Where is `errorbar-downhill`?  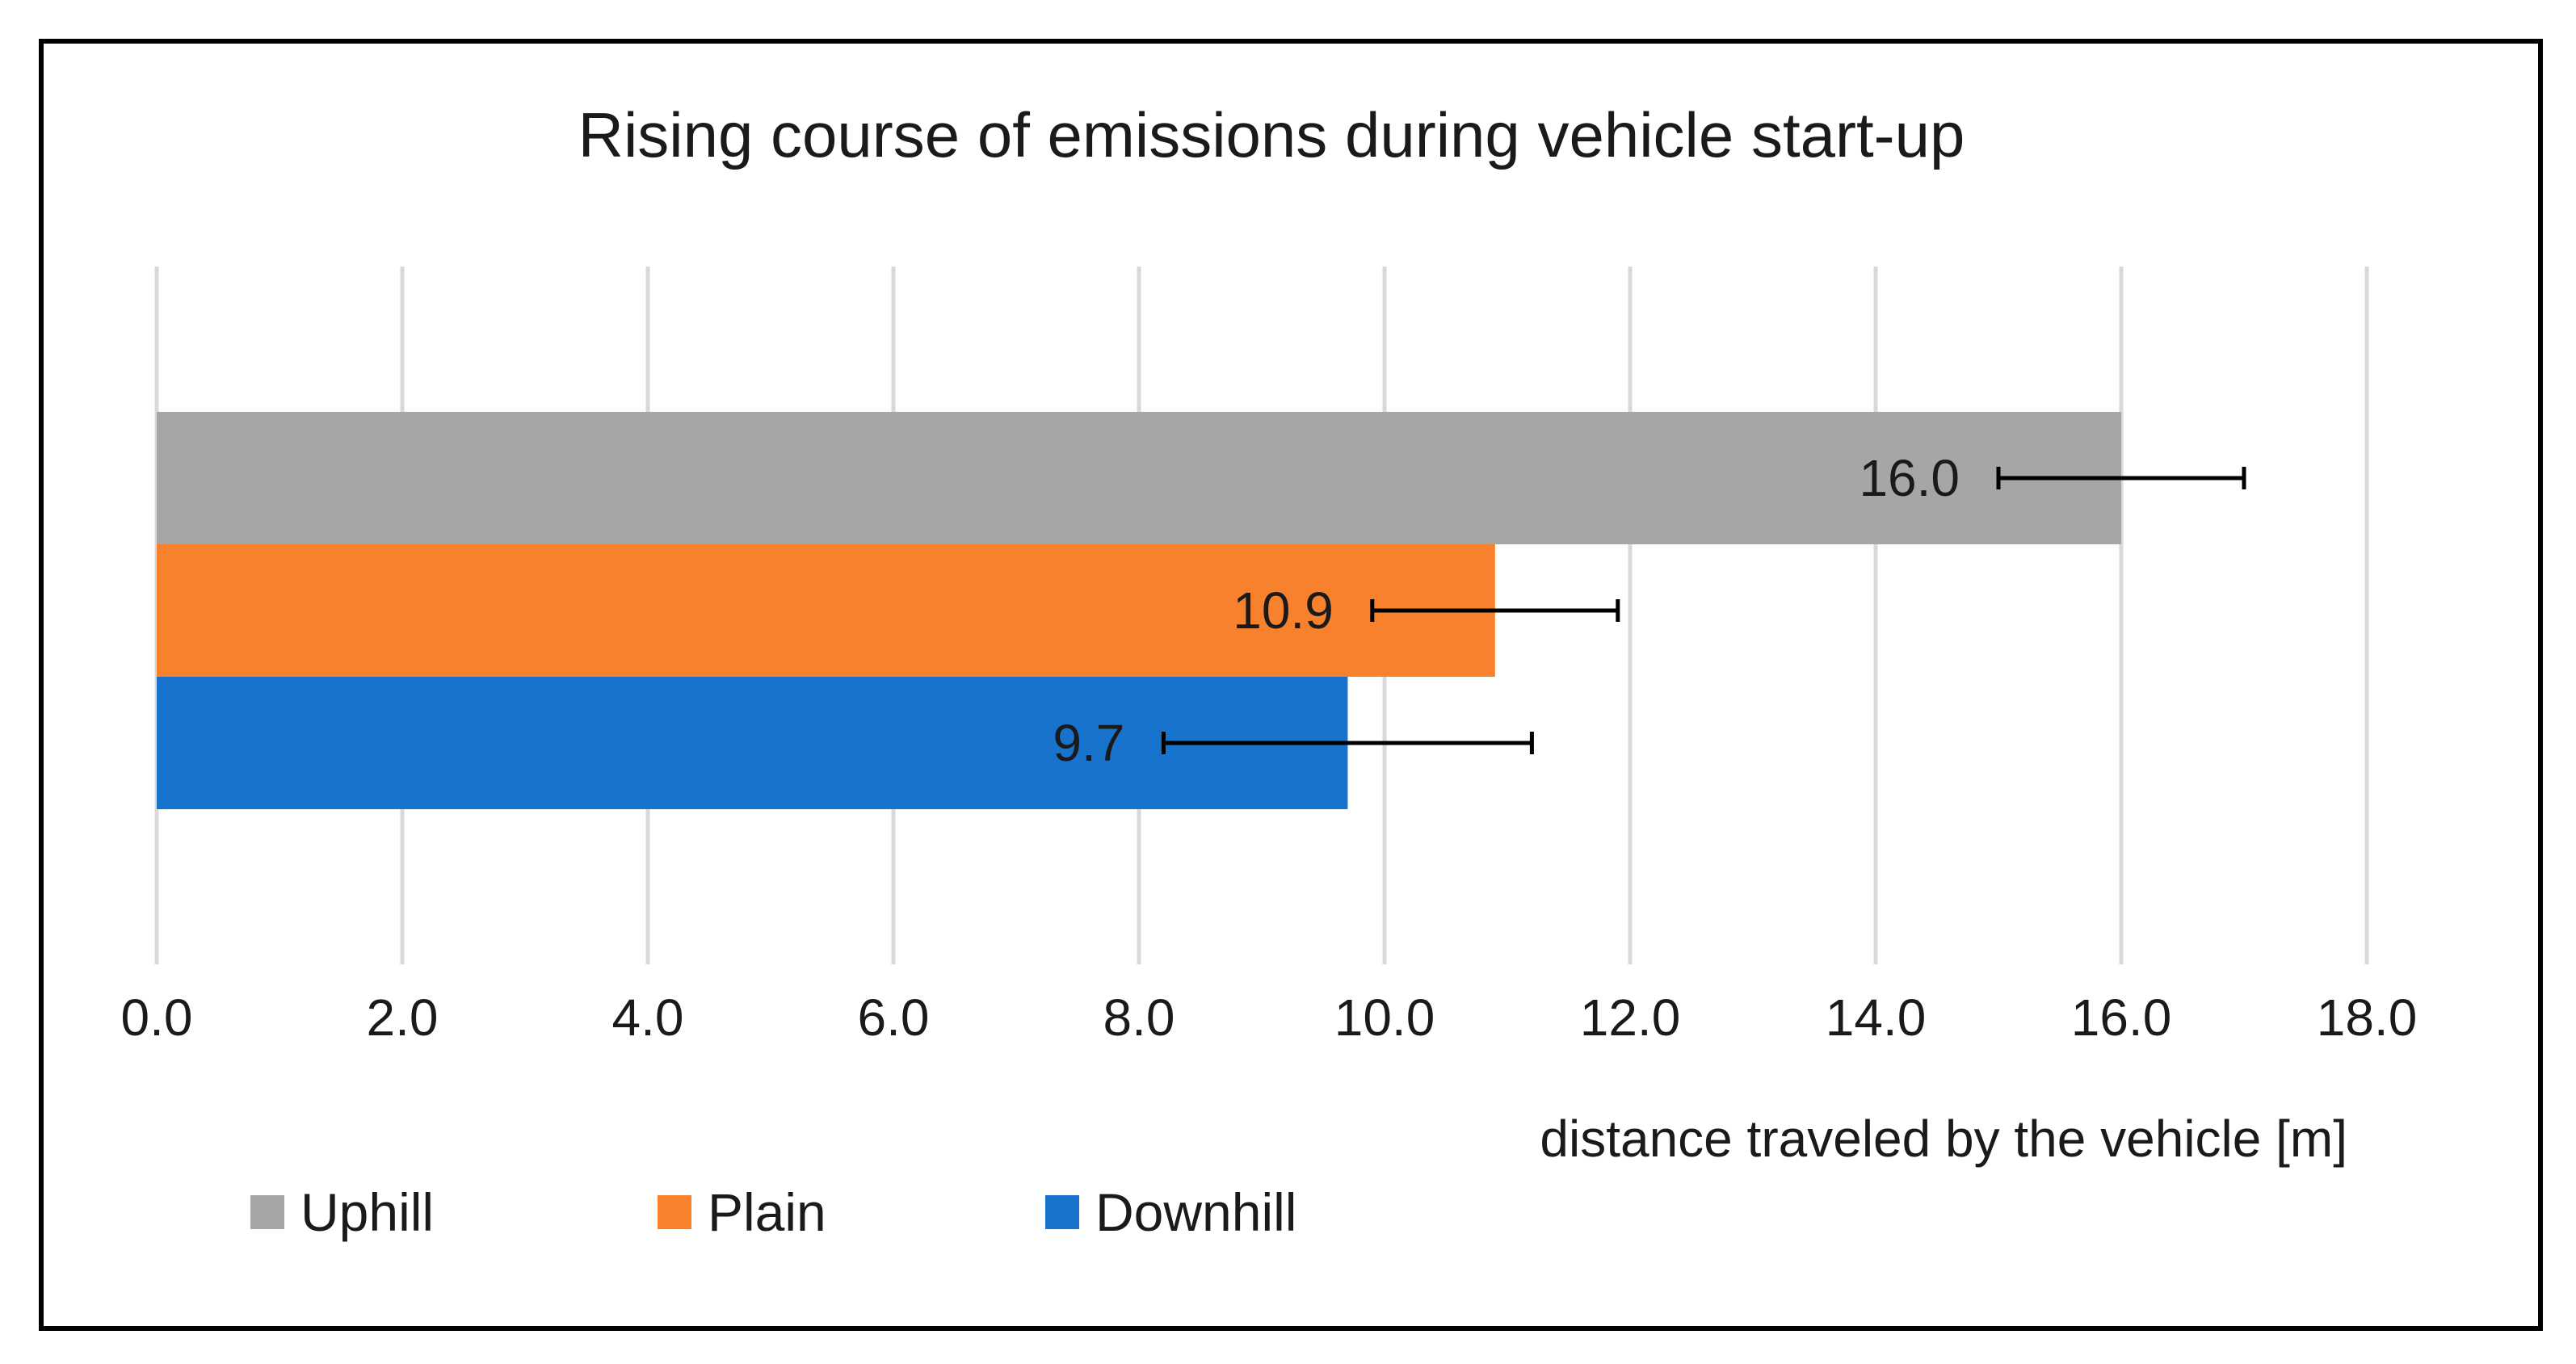 errorbar-downhill is located at coordinates (1347, 743).